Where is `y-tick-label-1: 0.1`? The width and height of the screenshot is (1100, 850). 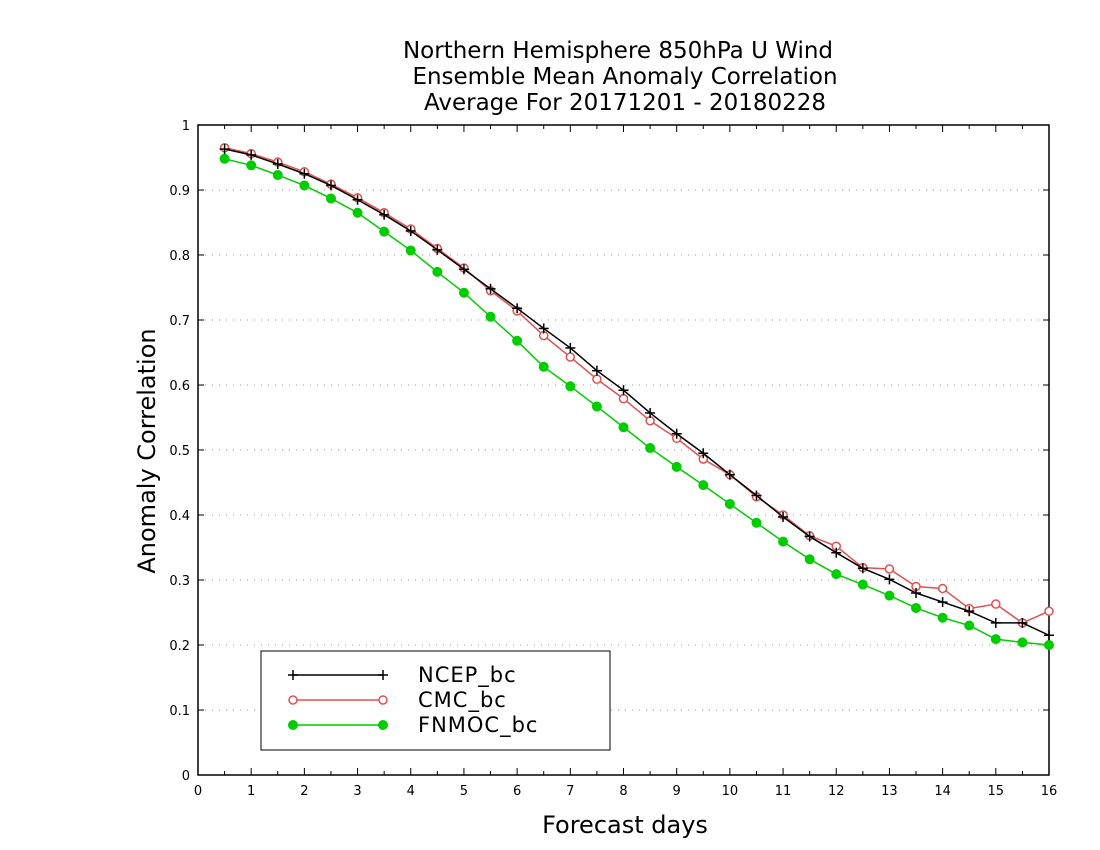
y-tick-label-1: 0.1 is located at coordinates (179, 711).